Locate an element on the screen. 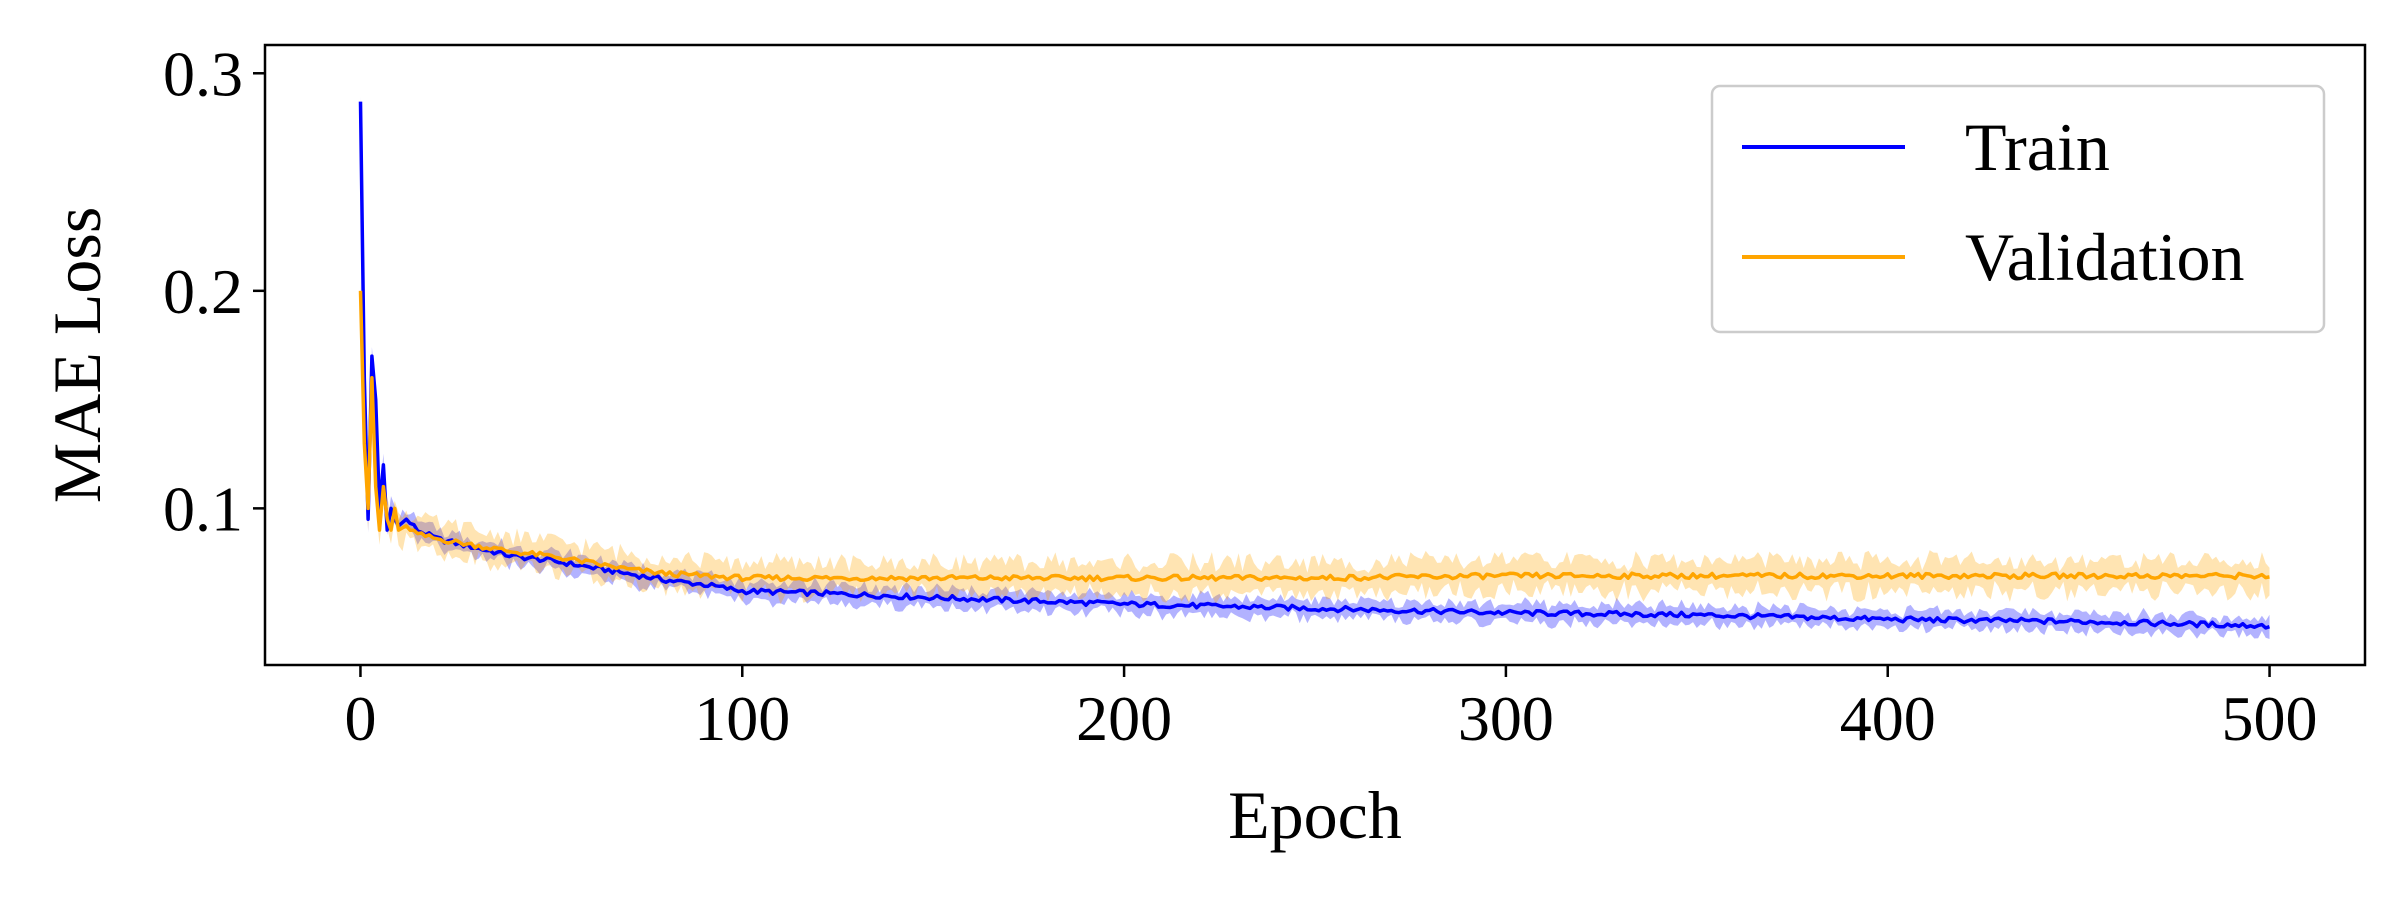 This screenshot has width=2400, height=900. y-axis: 0.1 0.2 0.3 is located at coordinates (214, 291).